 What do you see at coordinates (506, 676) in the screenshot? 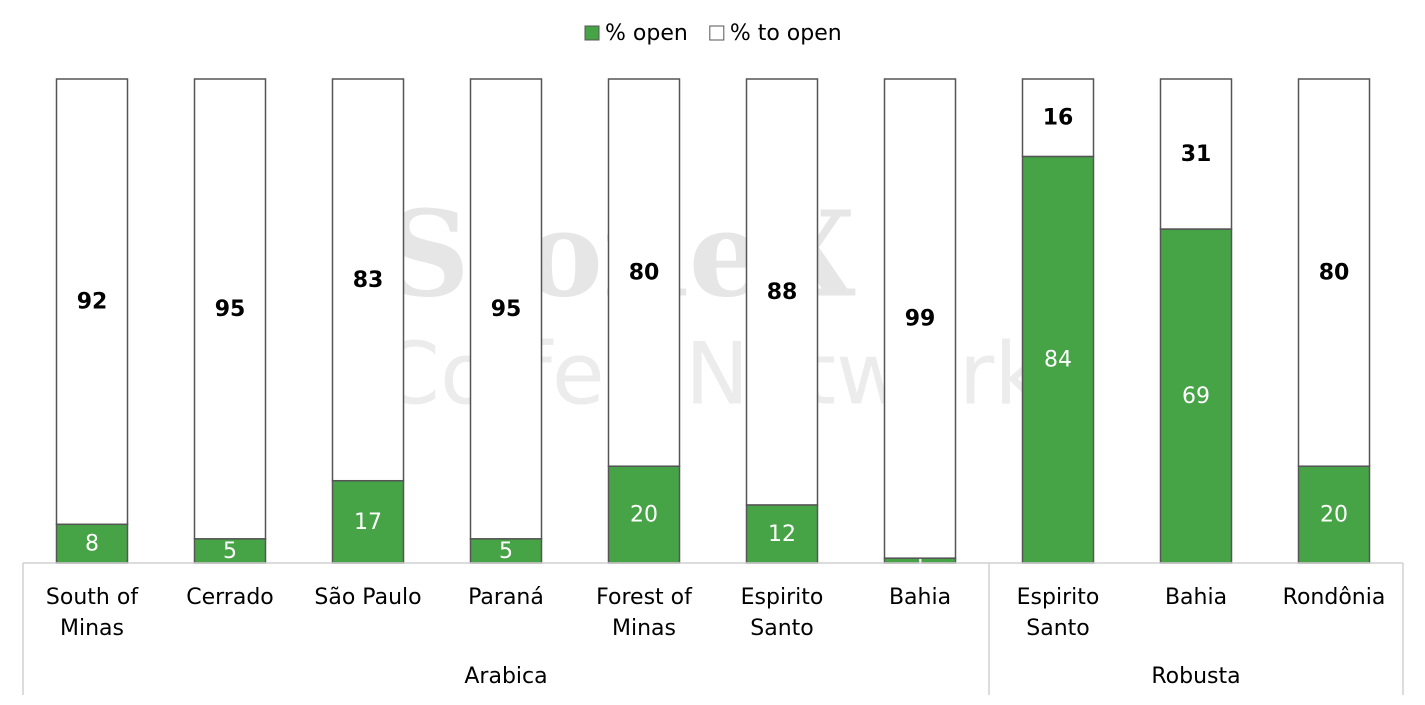
I see `group-label: Arabica` at bounding box center [506, 676].